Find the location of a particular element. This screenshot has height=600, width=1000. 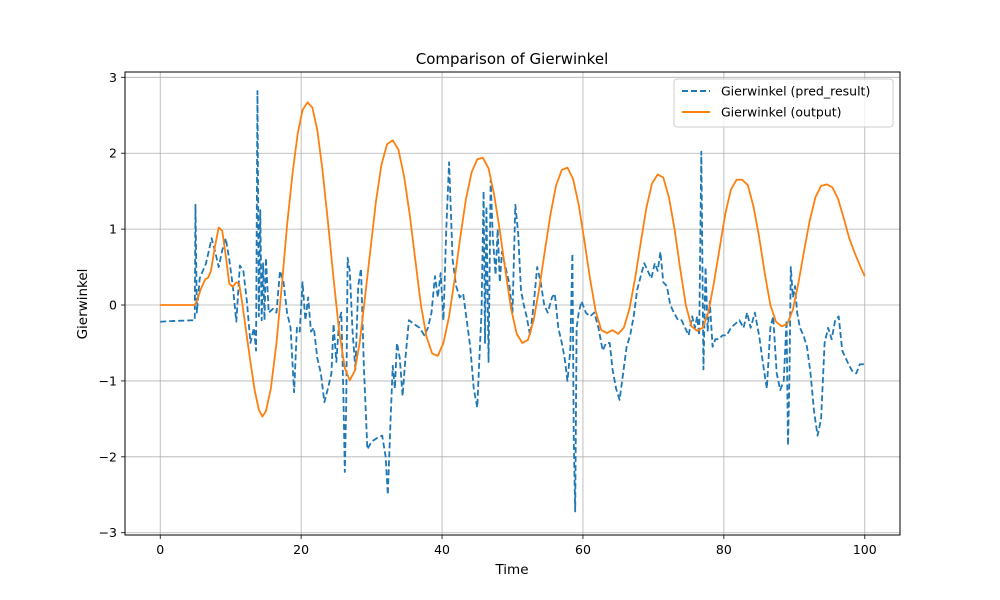

legend-label-output: Gierwinkel (output) is located at coordinates (781, 112).